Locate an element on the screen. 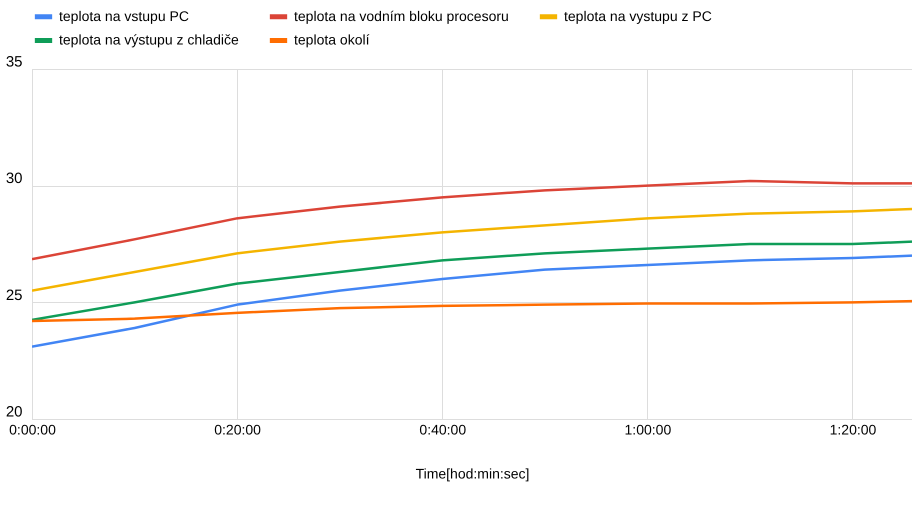 This screenshot has height=532, width=924. y-tick-label: 30 is located at coordinates (14, 179).